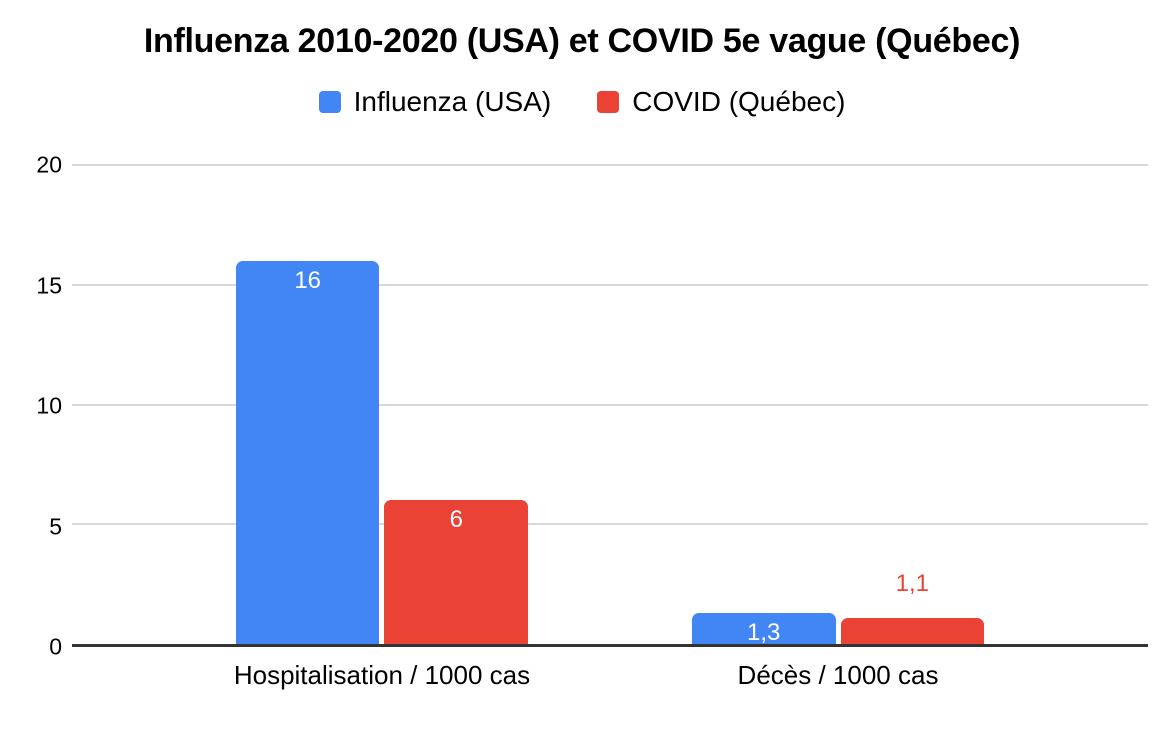 This screenshot has height=734, width=1164. What do you see at coordinates (912, 607) in the screenshot?
I see `bar-series1-cat1: 1,1` at bounding box center [912, 607].